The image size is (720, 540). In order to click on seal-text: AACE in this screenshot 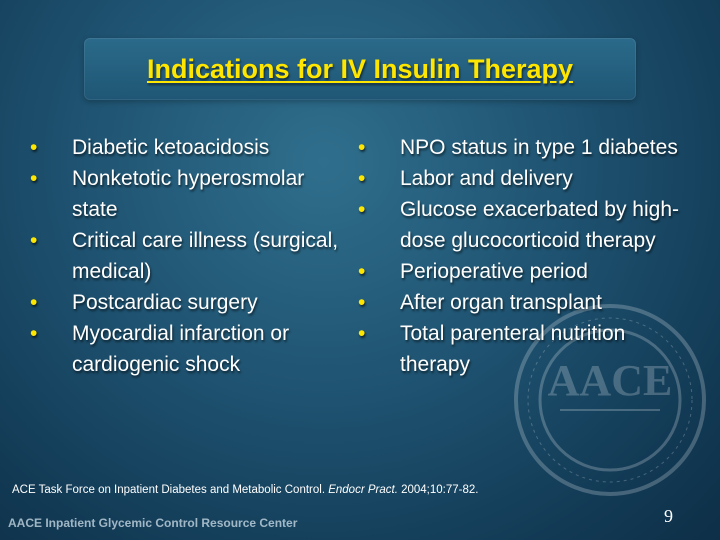, I will do `click(610, 380)`.